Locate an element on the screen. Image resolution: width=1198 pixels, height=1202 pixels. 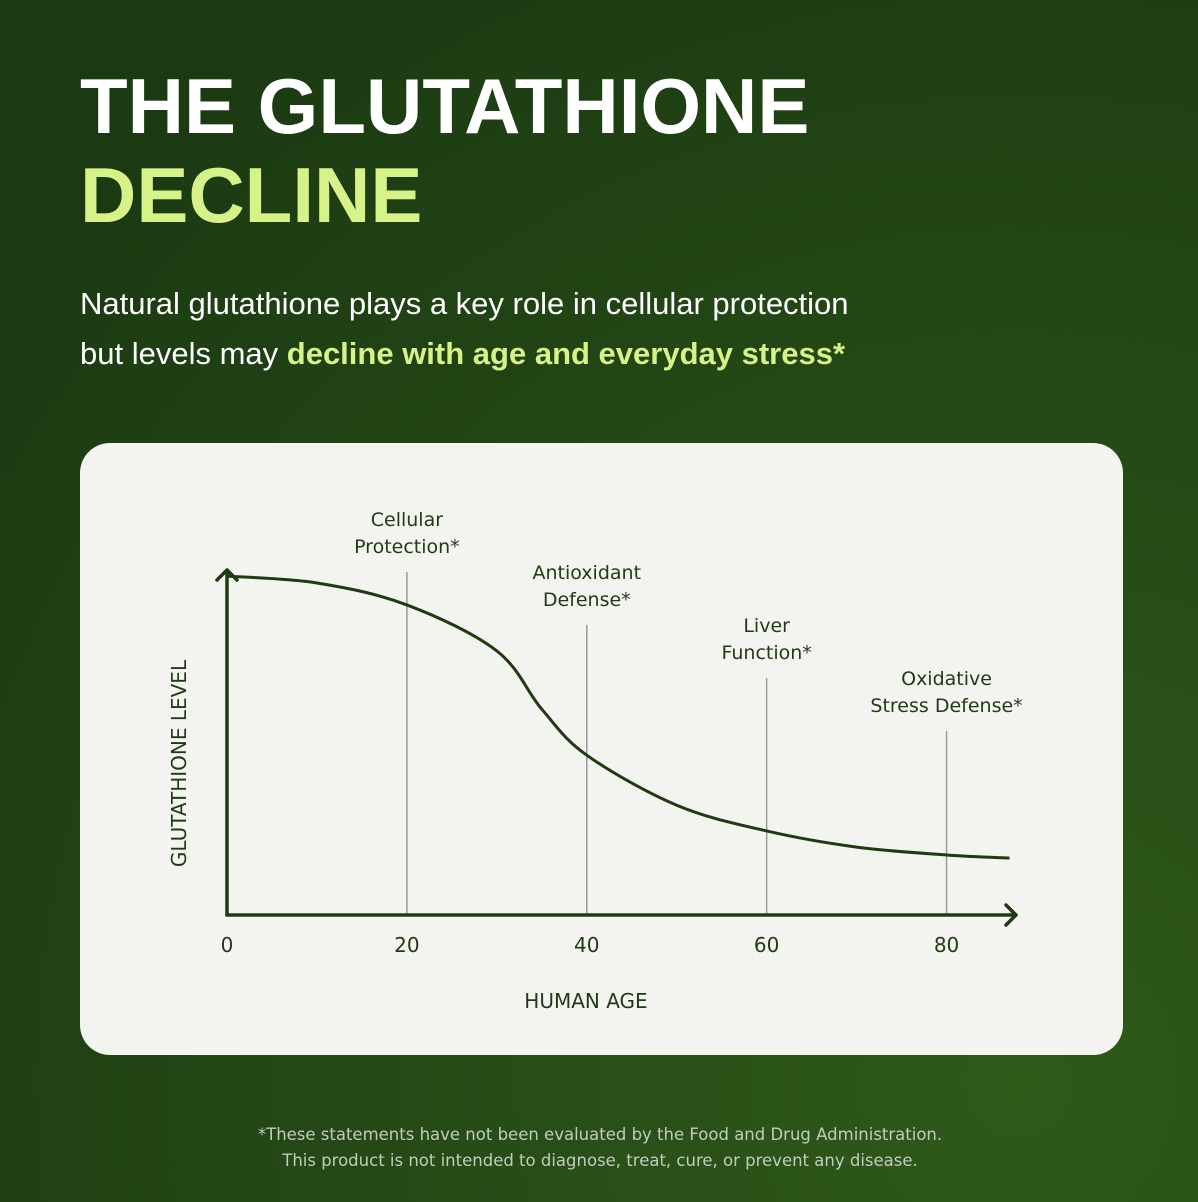
subtitle-highlight: decline with age and everyday stress* is located at coordinates (566, 353).